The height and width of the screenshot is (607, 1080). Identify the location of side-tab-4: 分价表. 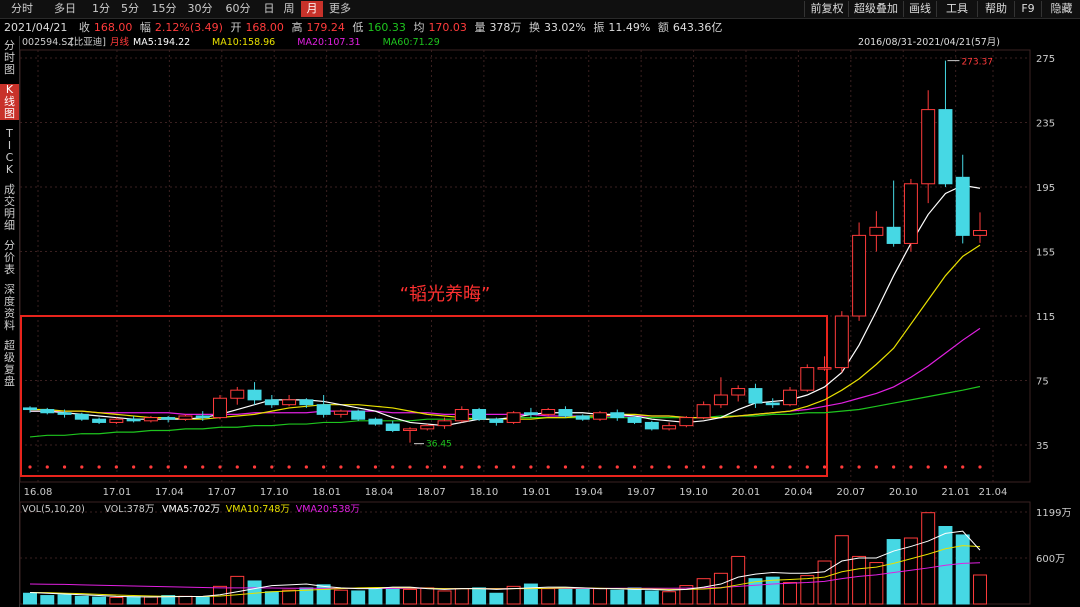
(9, 257).